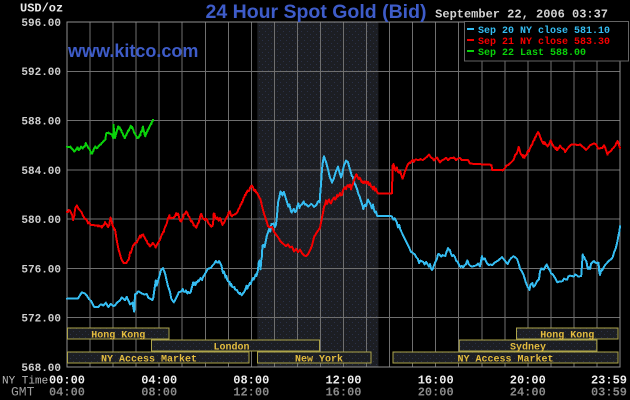 This screenshot has height=400, width=630. What do you see at coordinates (532, 53) in the screenshot?
I see `svg-text: Sep 22 Last 588.00` at bounding box center [532, 53].